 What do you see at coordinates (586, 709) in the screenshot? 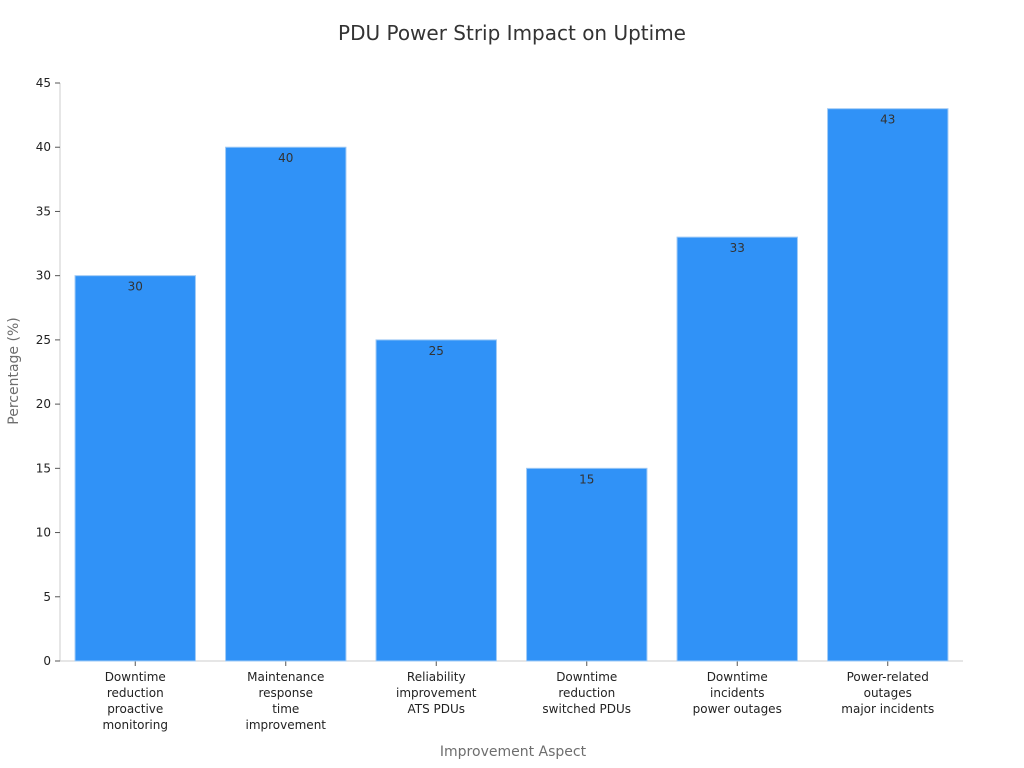
I see `x-tick-label: switched PDUs` at bounding box center [586, 709].